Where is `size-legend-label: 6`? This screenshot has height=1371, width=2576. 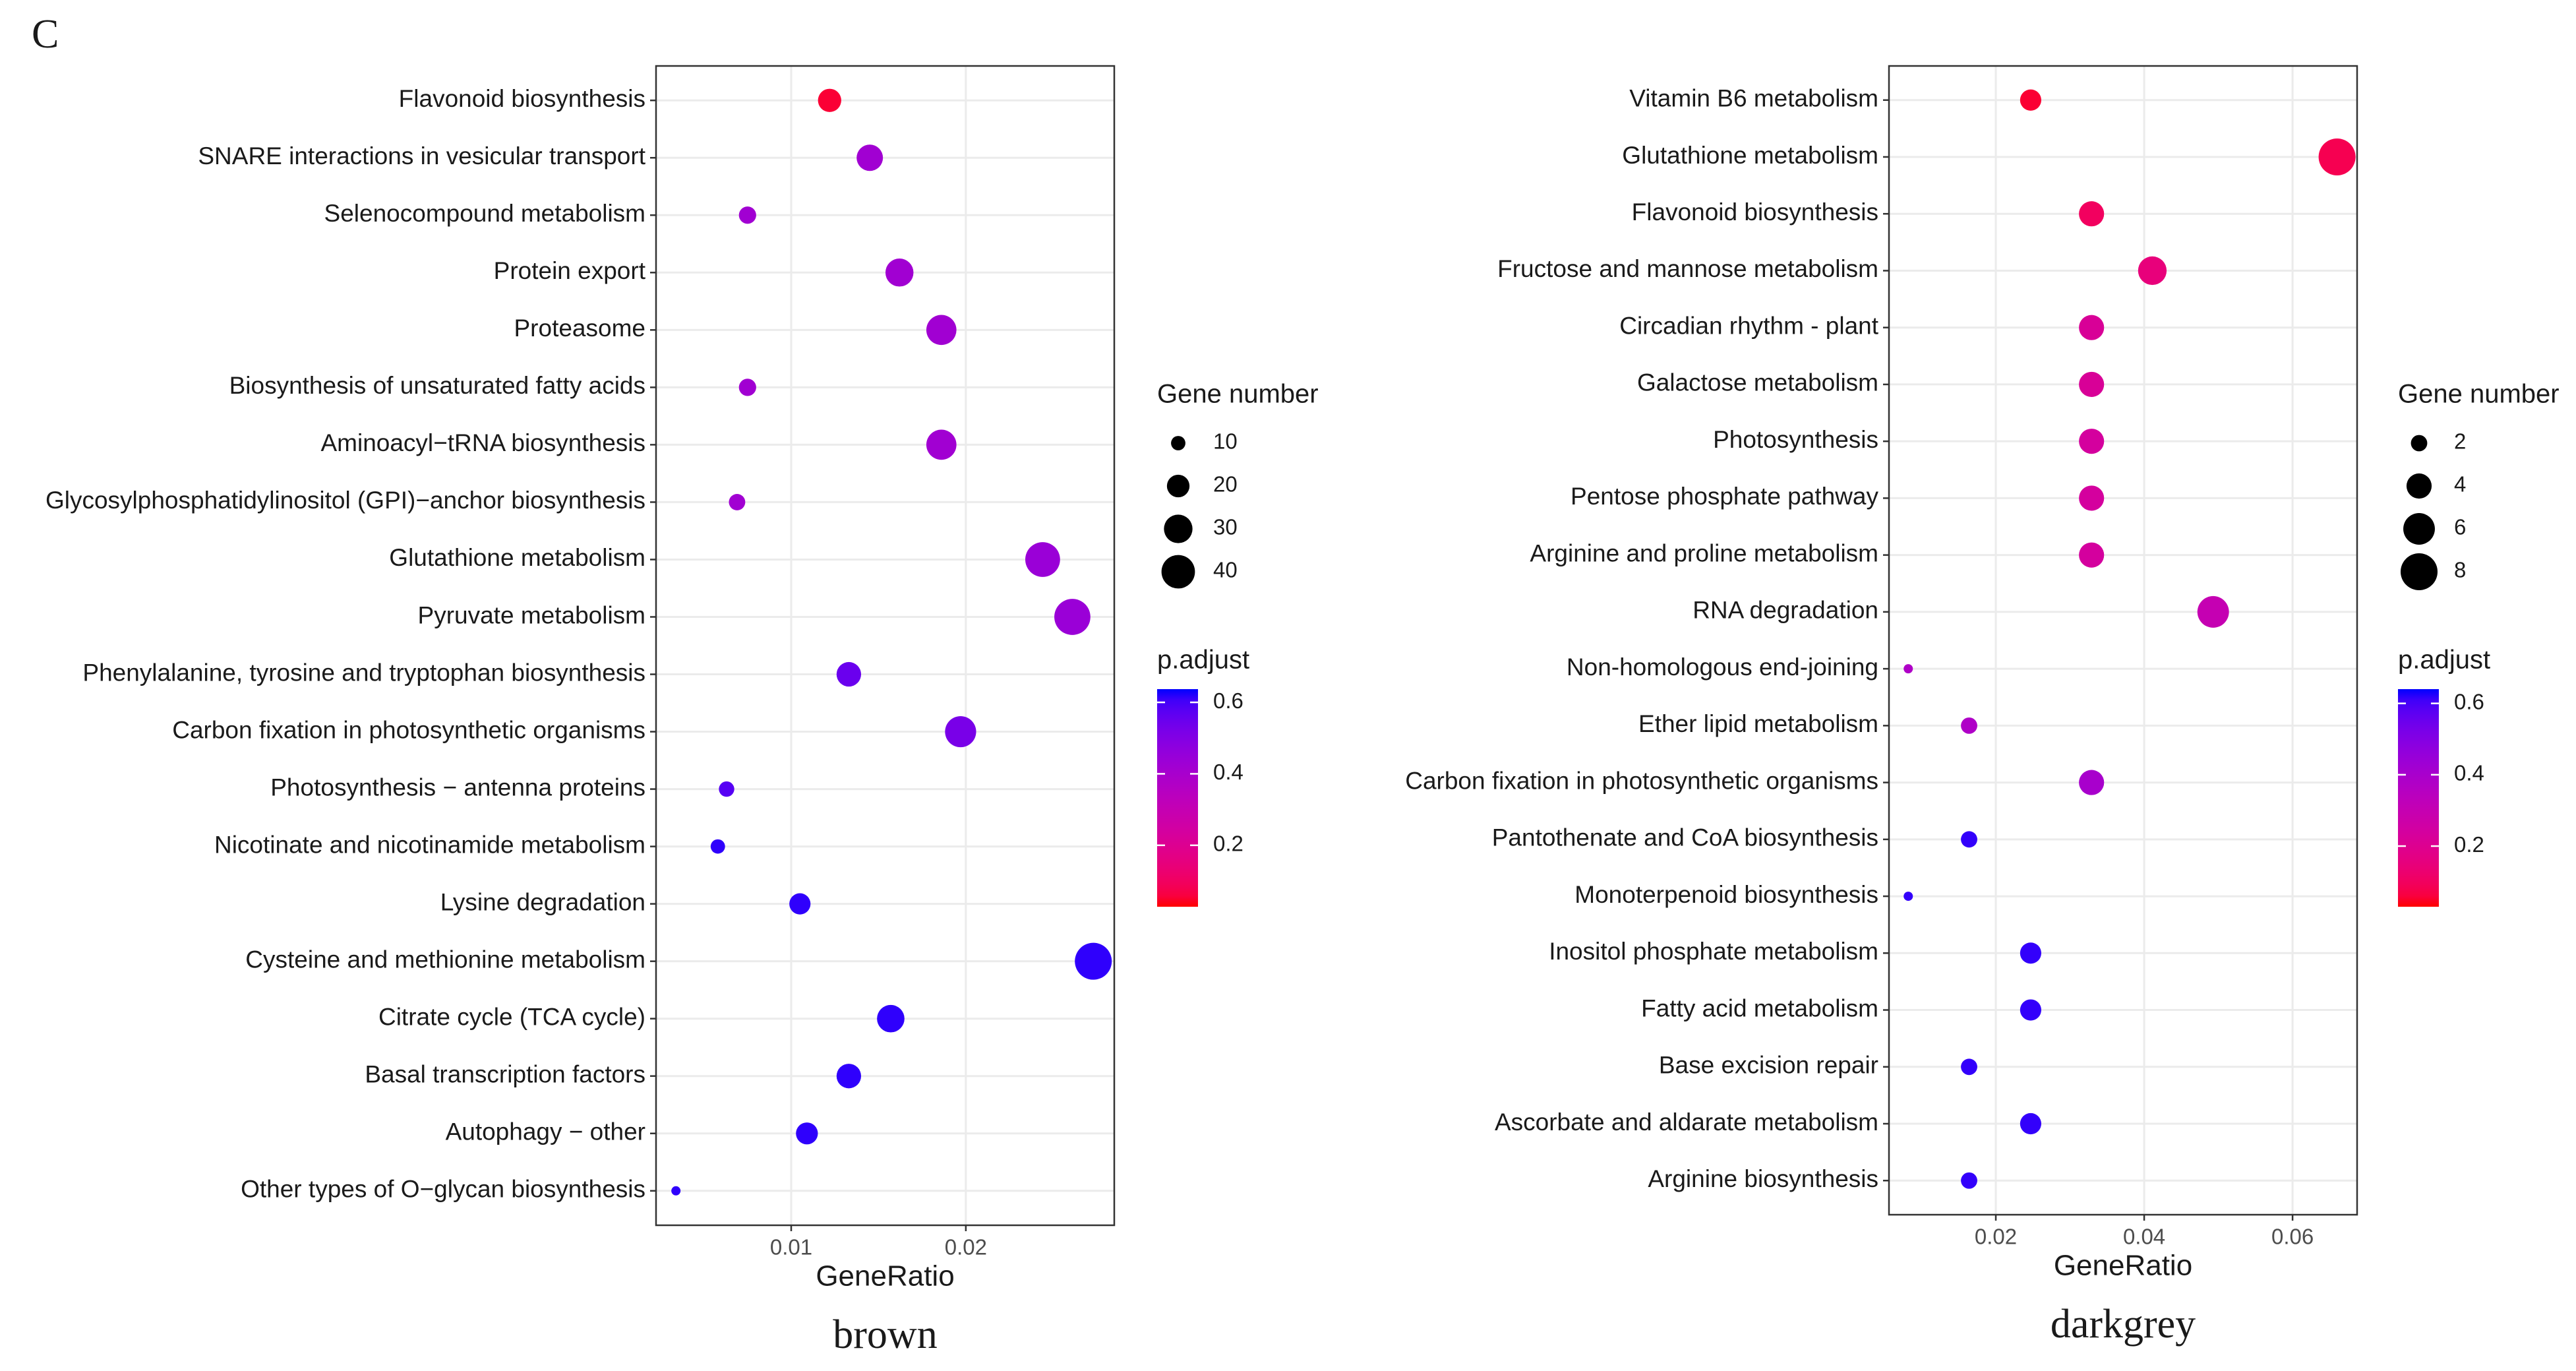
size-legend-label: 6 is located at coordinates (2460, 527).